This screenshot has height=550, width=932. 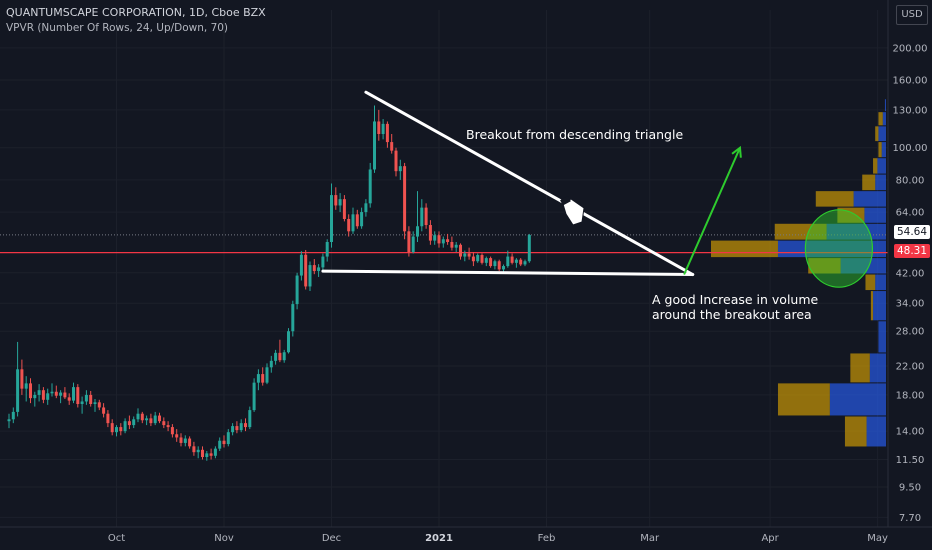 I want to click on symbol-legend: QUANTUMSCAPE CORPORATION, 1D, Cboe BZX, so click(x=136, y=12).